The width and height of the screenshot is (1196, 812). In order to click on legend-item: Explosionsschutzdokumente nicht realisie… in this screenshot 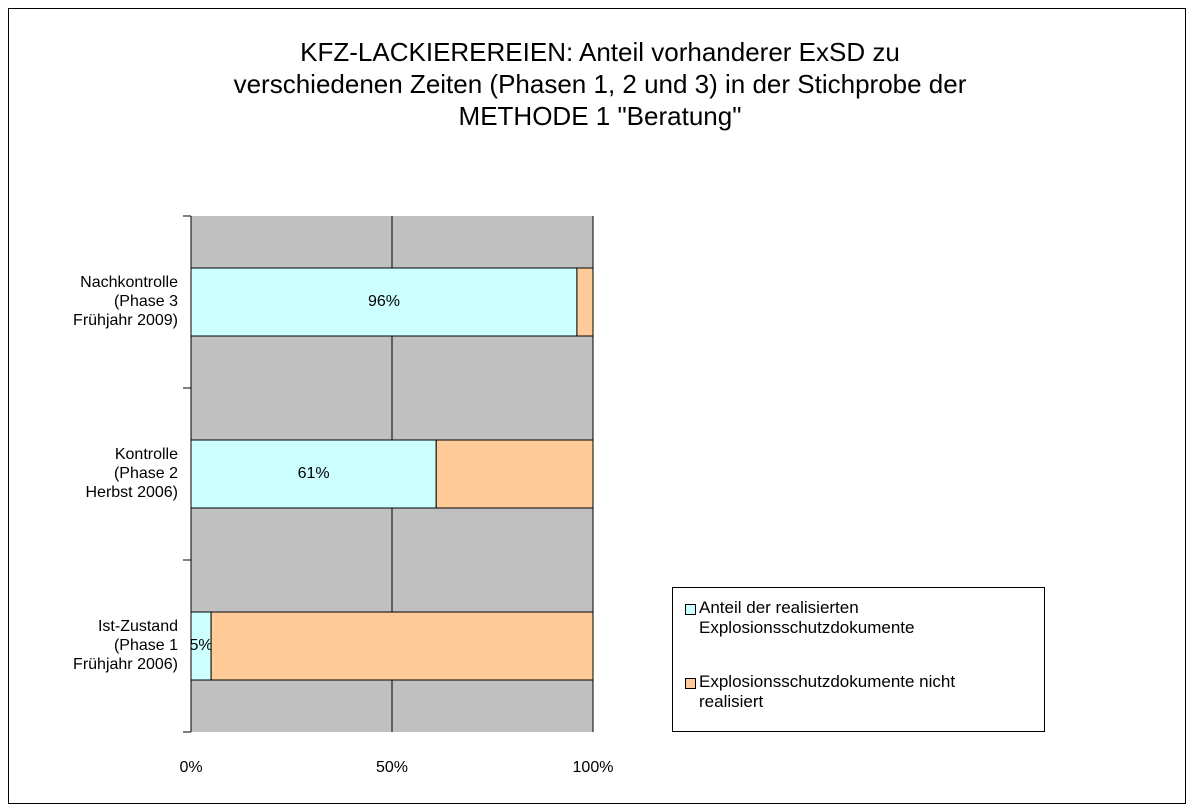, I will do `click(820, 692)`.